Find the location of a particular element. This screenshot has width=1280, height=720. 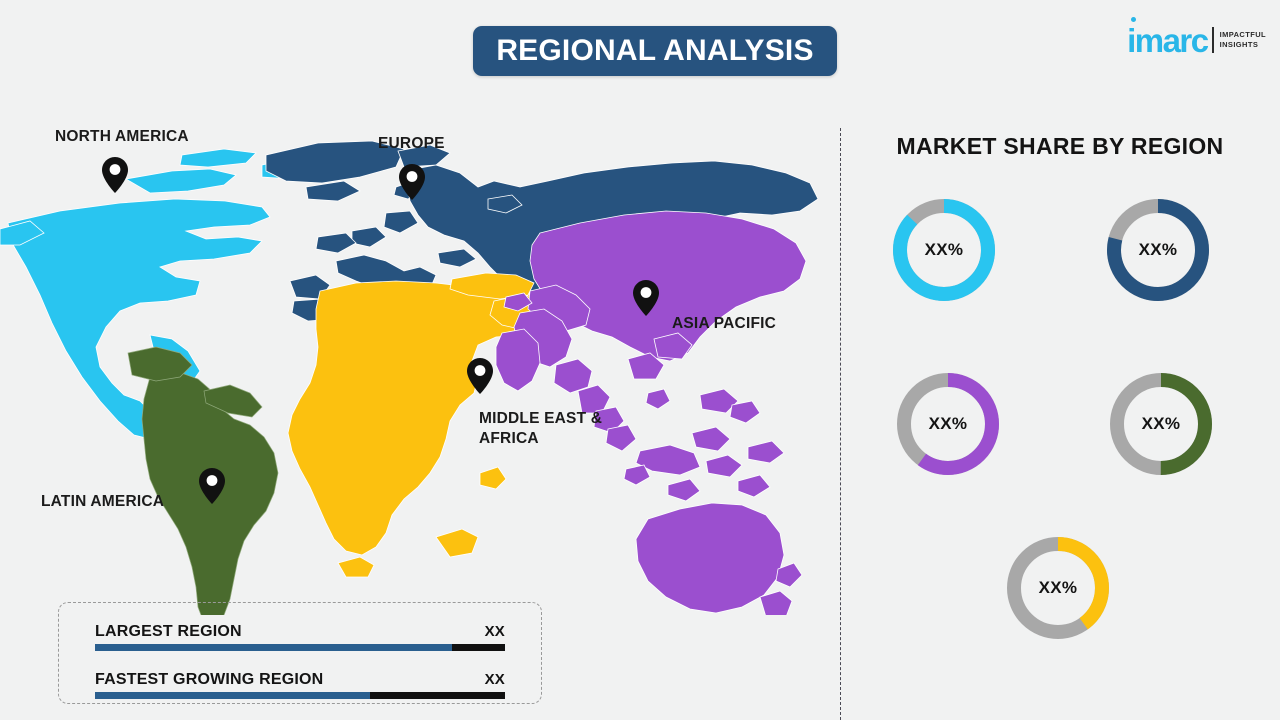

market-share-title: MARKET SHARE BY REGION is located at coordinates (1060, 146).